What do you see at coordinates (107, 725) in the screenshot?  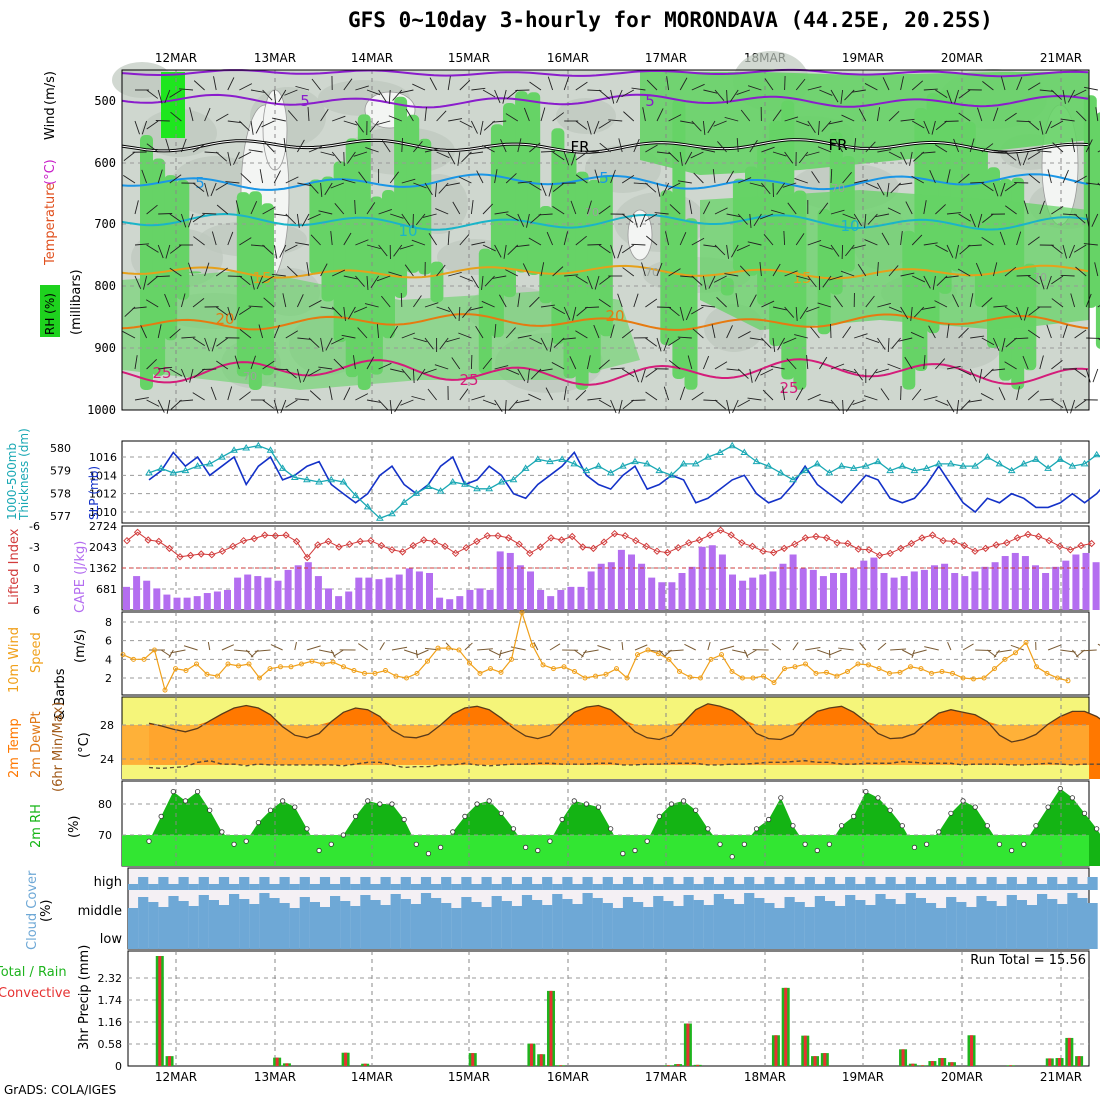 I see `temp2m-tick-label: 28` at bounding box center [107, 725].